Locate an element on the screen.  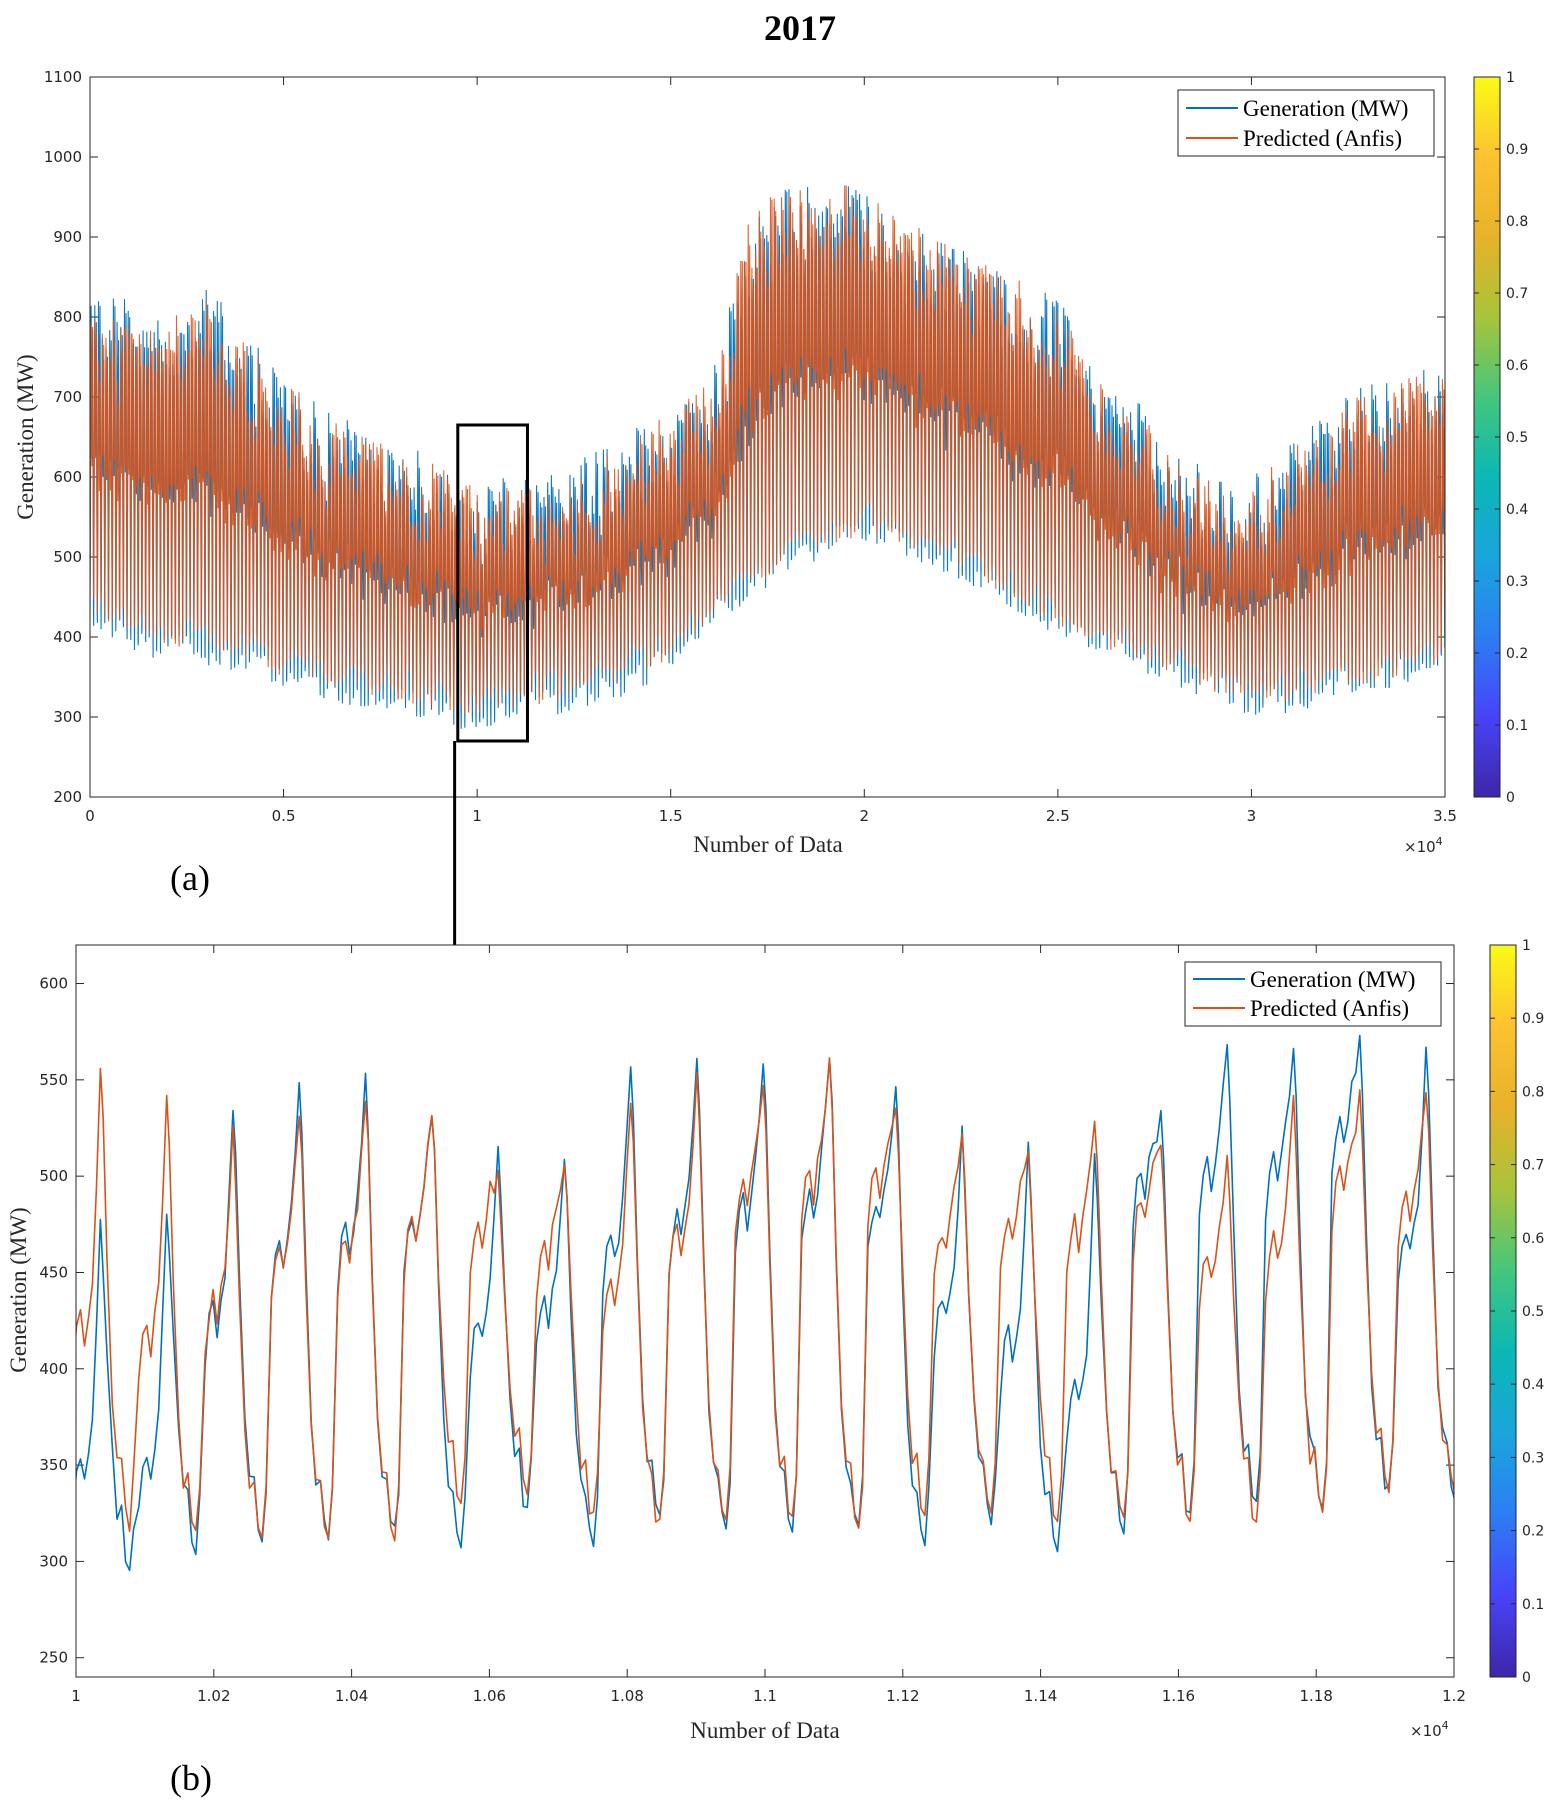
zoom-box is located at coordinates (492, 583).